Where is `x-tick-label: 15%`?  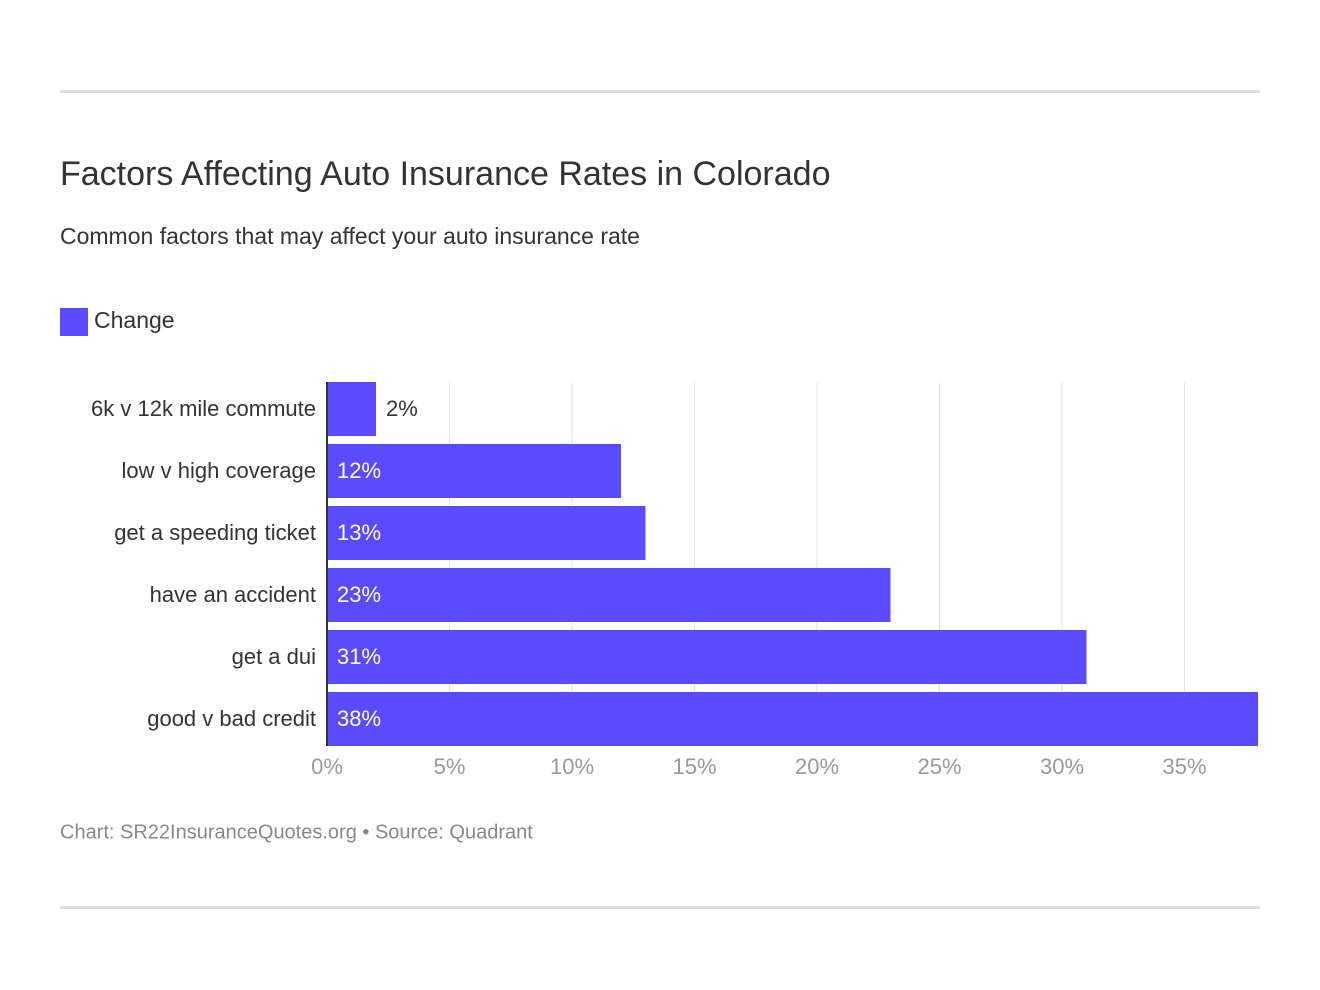 x-tick-label: 15% is located at coordinates (694, 766).